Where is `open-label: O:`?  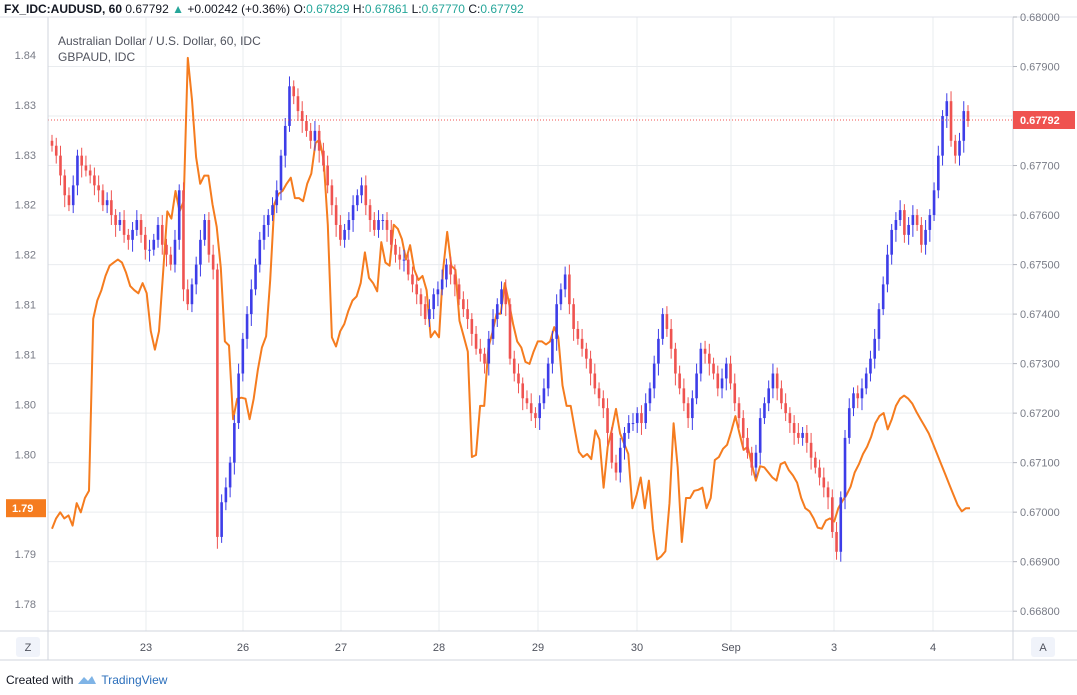
open-label: O: is located at coordinates (300, 9).